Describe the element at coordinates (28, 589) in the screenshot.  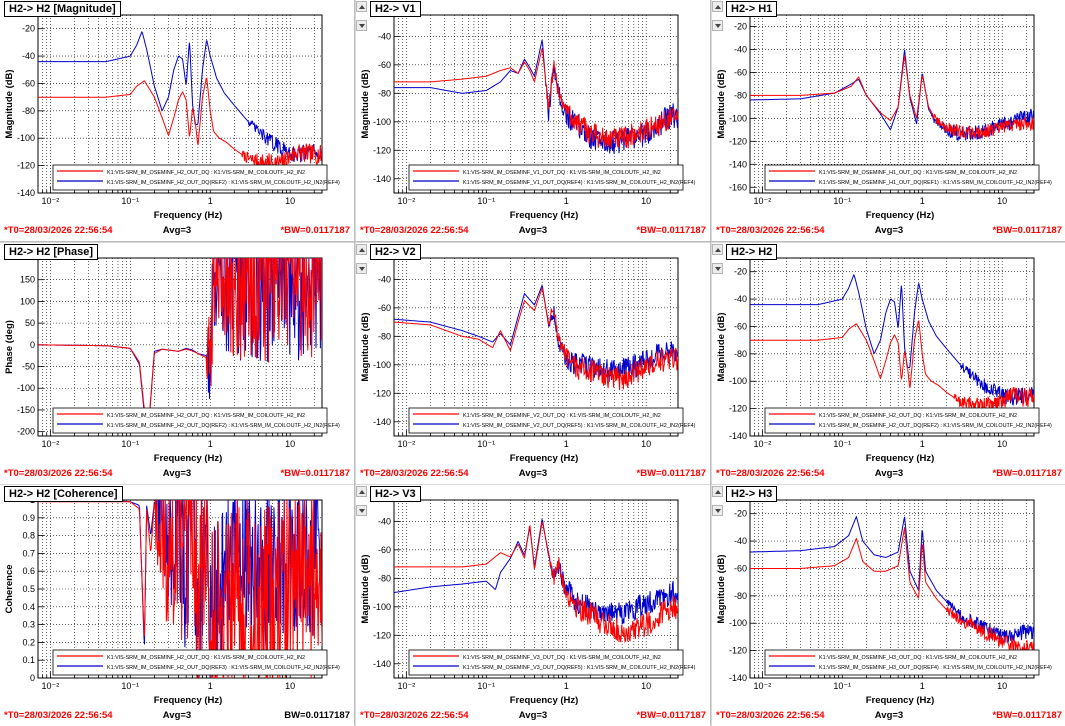
I see `y-tick-label: 0.5` at that location.